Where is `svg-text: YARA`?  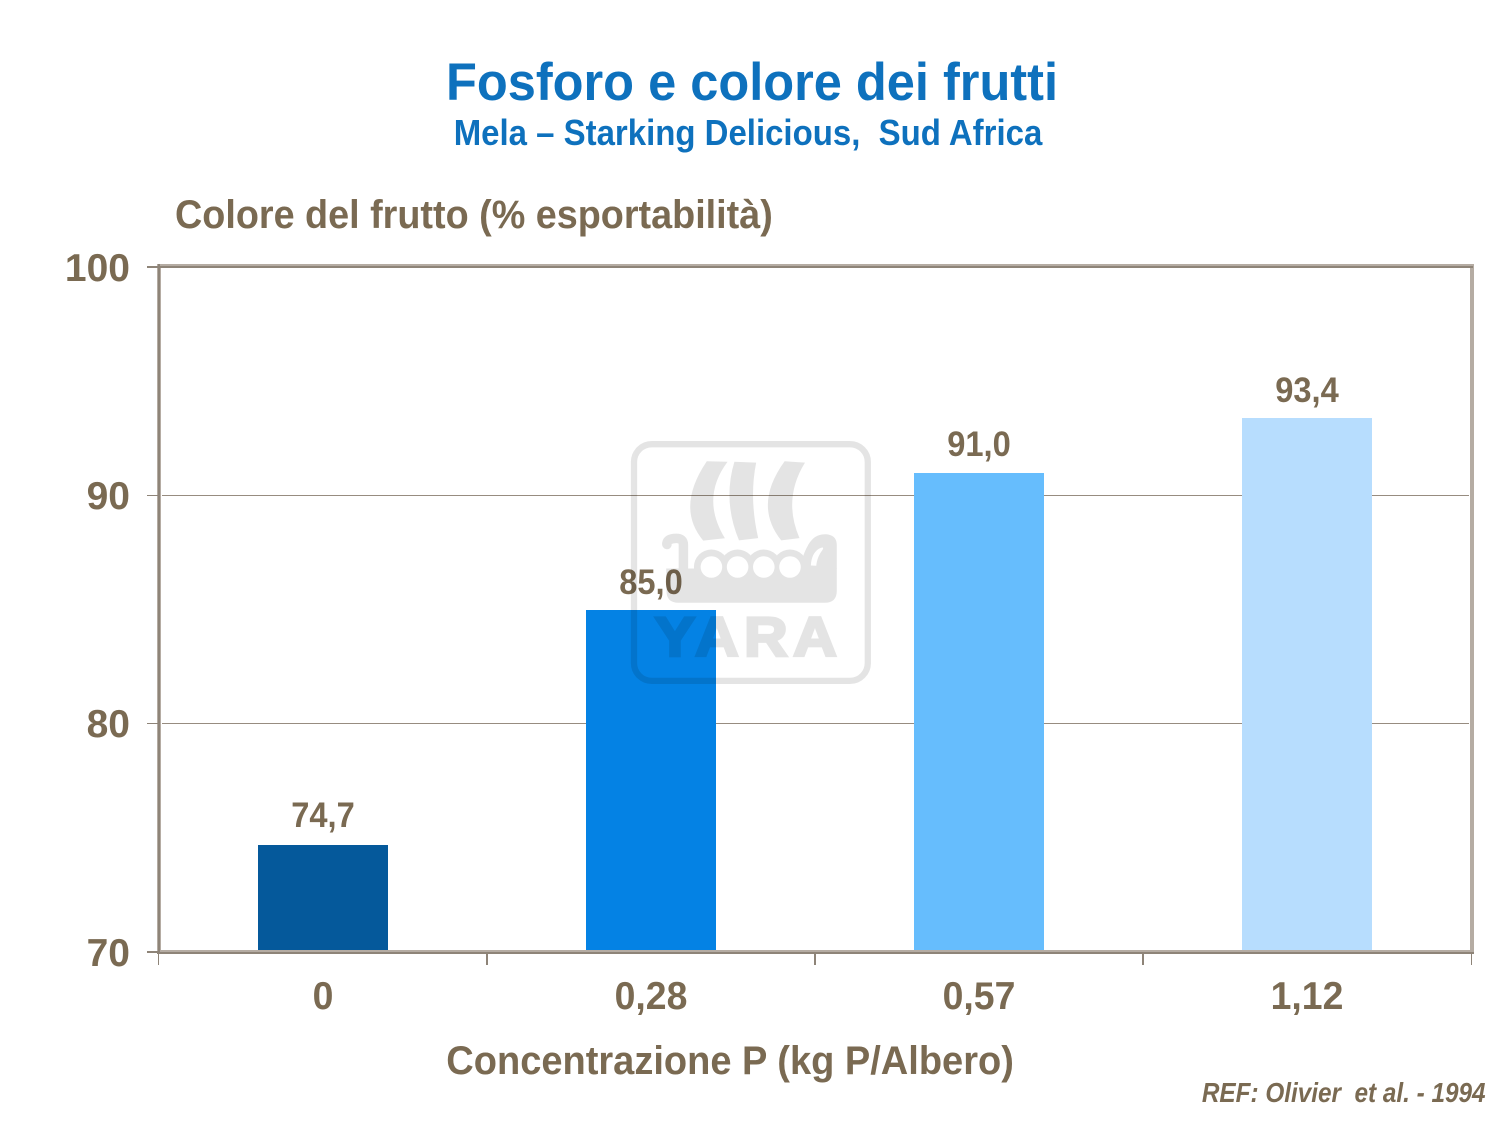
svg-text: YARA is located at coordinates (748, 637).